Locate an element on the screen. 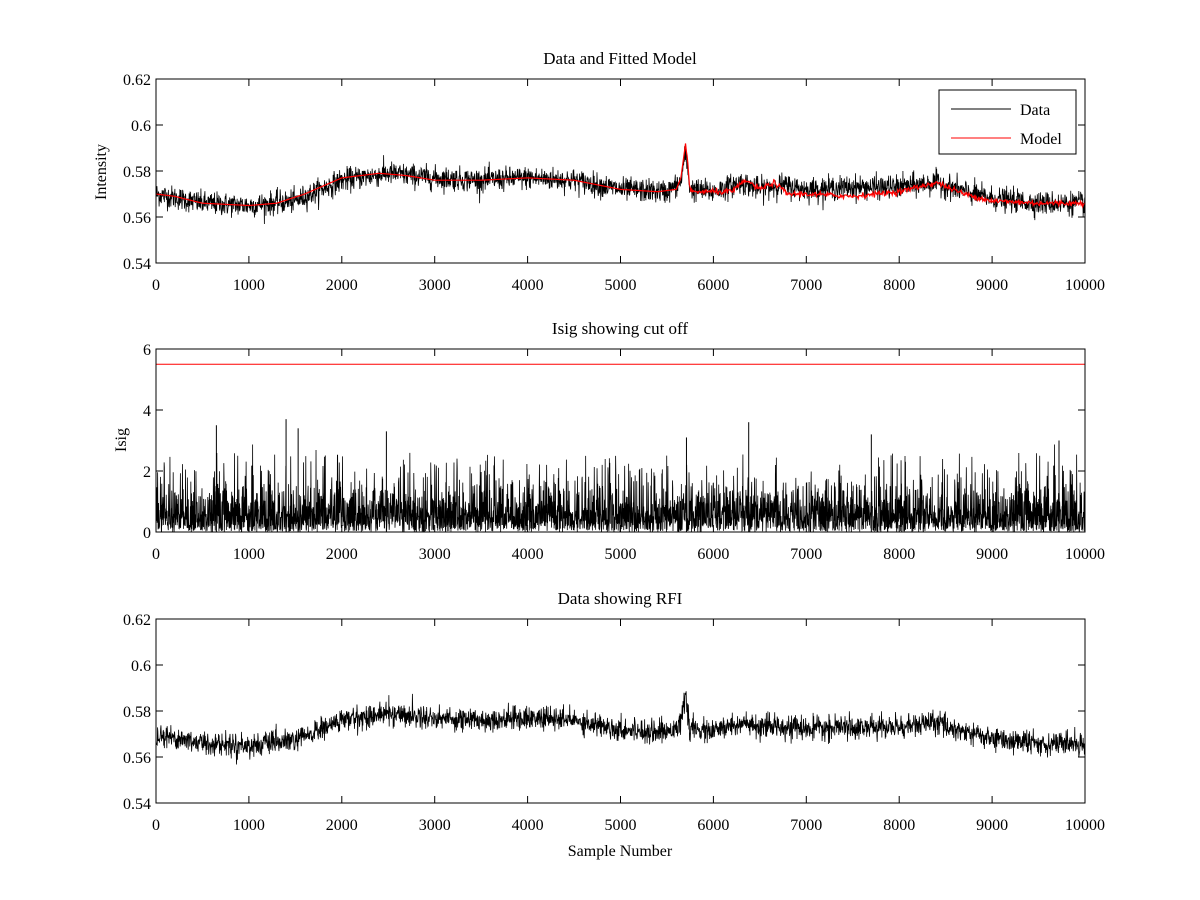 The image size is (1200, 900). panel-3-title: Data showing RFI is located at coordinates (620, 598).